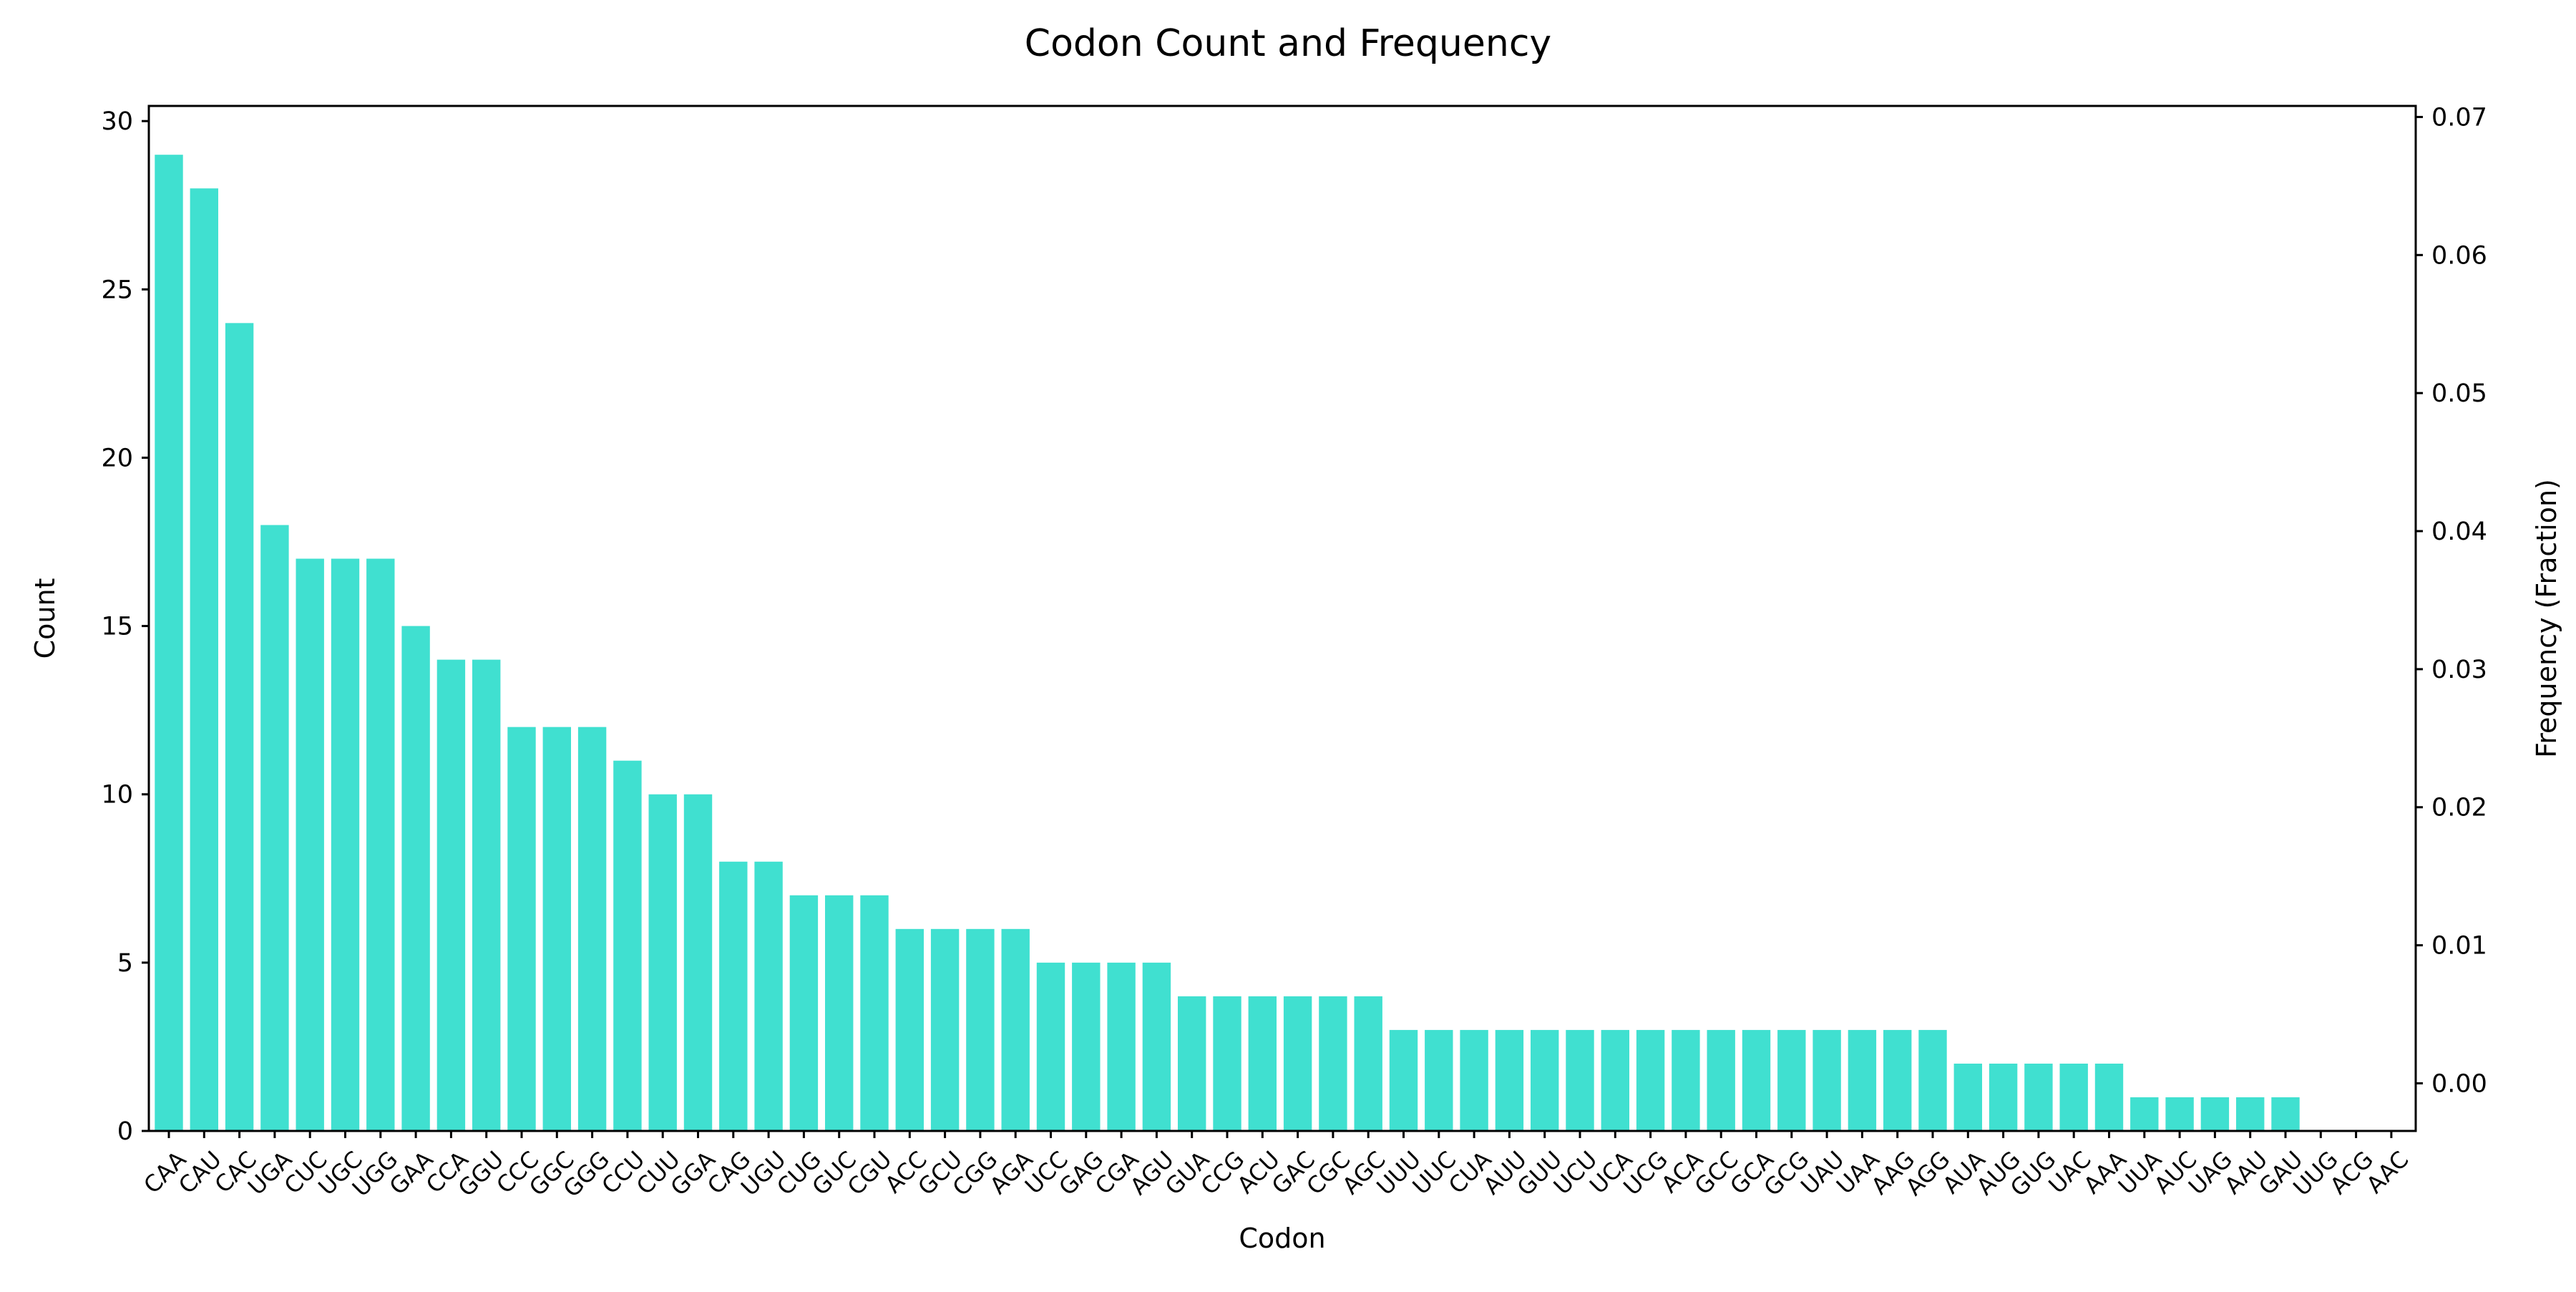  What do you see at coordinates (1333, 1063) in the screenshot?
I see `bar-CGC` at bounding box center [1333, 1063].